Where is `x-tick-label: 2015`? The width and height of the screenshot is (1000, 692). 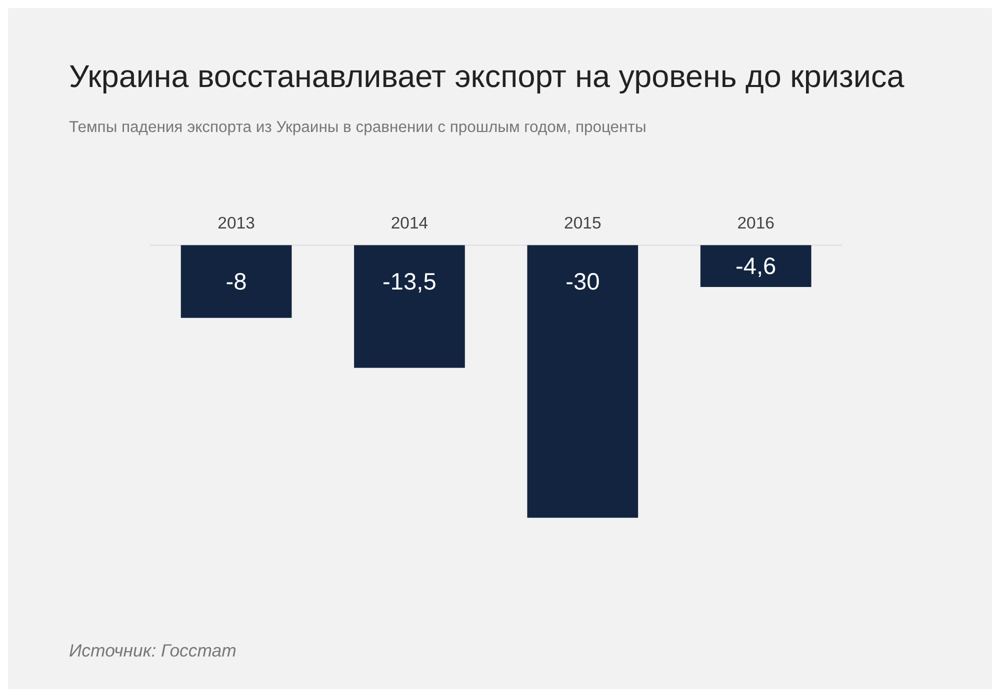
x-tick-label: 2015 is located at coordinates (583, 222).